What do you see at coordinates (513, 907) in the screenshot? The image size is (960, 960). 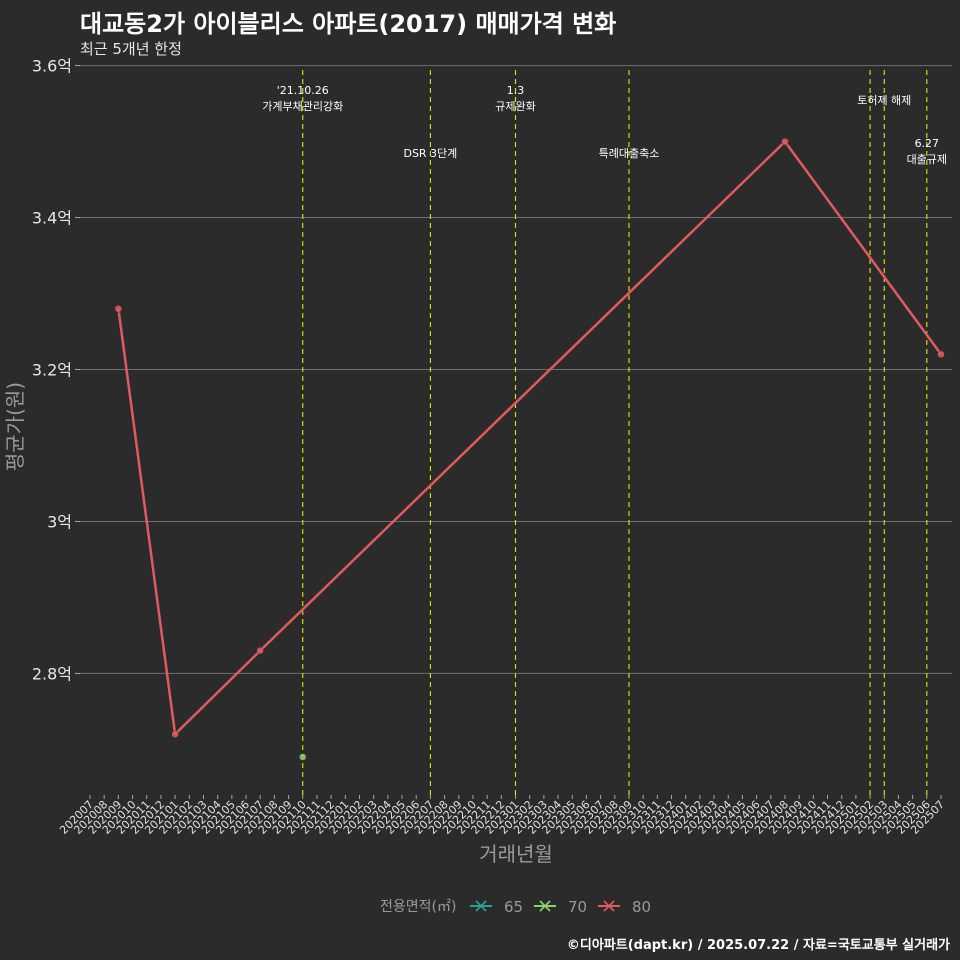 I see `legend-label-65: 65` at bounding box center [513, 907].